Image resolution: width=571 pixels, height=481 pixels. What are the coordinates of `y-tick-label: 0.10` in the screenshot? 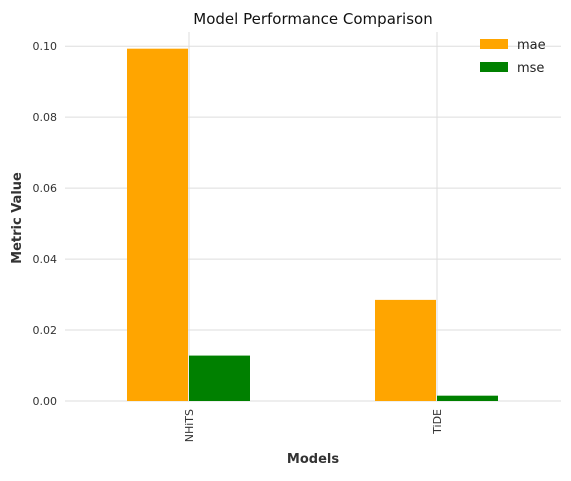 It's located at (45, 46).